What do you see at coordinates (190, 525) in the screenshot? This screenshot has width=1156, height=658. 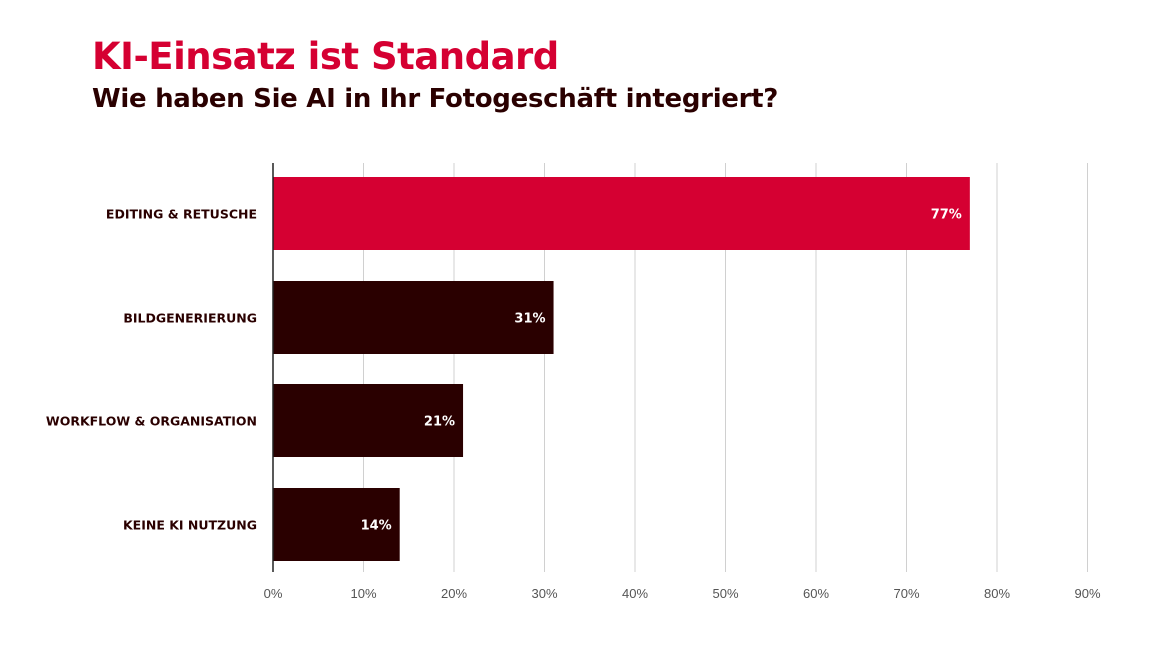 I see `category-label: KEINE KI NUTZUNG` at bounding box center [190, 525].